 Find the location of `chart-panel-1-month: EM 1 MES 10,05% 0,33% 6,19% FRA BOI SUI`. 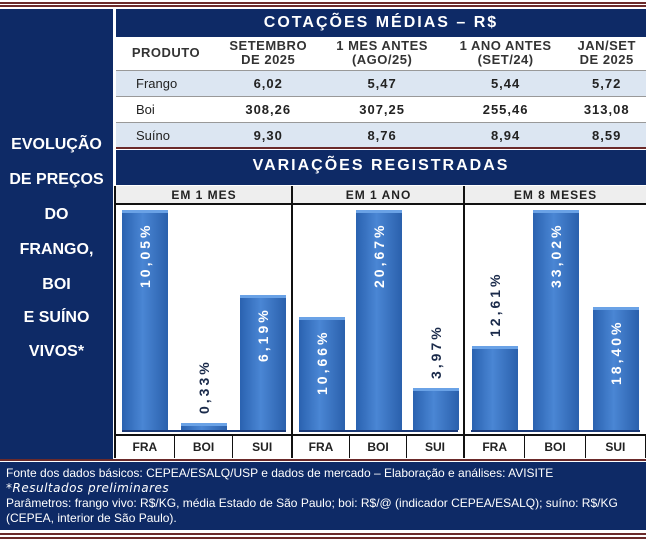

chart-panel-1-month: EM 1 MES 10,05% 0,33% 6,19% FRA BOI SUI is located at coordinates (203, 322).